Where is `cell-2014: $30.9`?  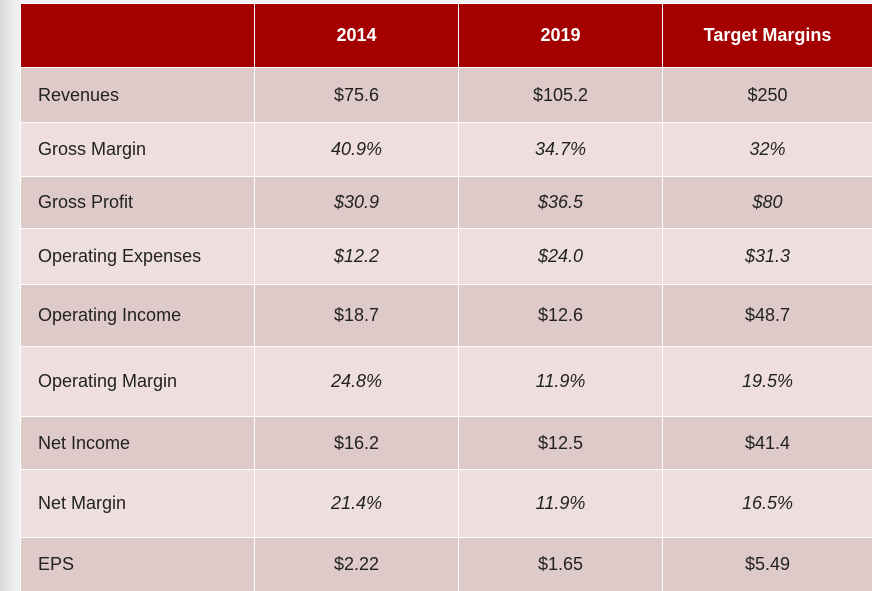
cell-2014: $30.9 is located at coordinates (356, 202).